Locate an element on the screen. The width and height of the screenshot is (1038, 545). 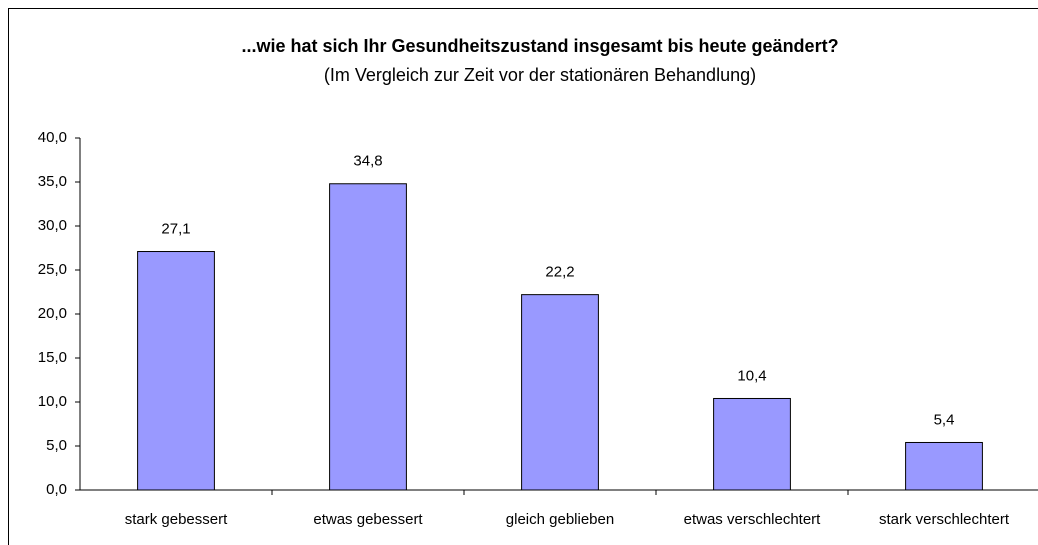
value-label: 10,4 is located at coordinates (751, 375).